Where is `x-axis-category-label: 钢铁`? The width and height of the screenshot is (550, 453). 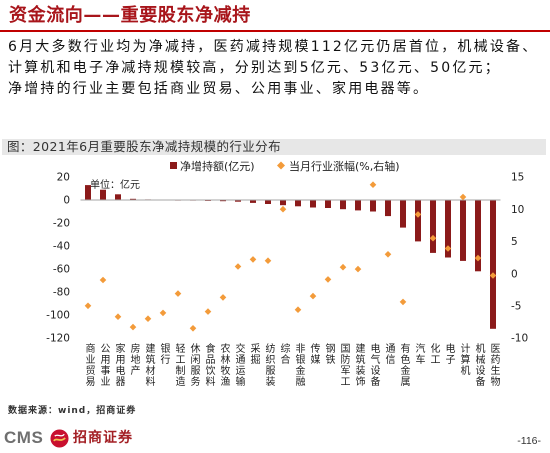
x-axis-category-label: 钢铁 is located at coordinates (328, 354).